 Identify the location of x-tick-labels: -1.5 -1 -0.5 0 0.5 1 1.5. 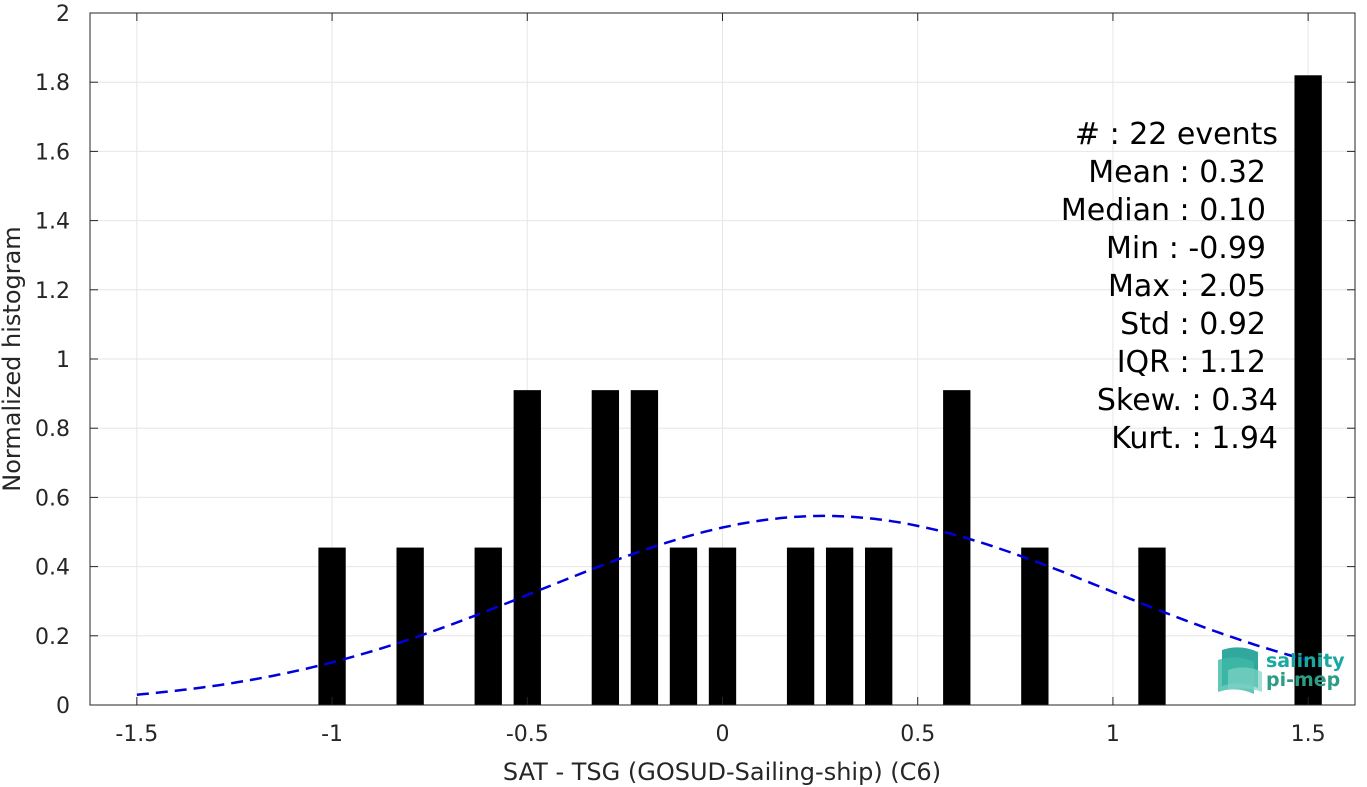
(720, 734).